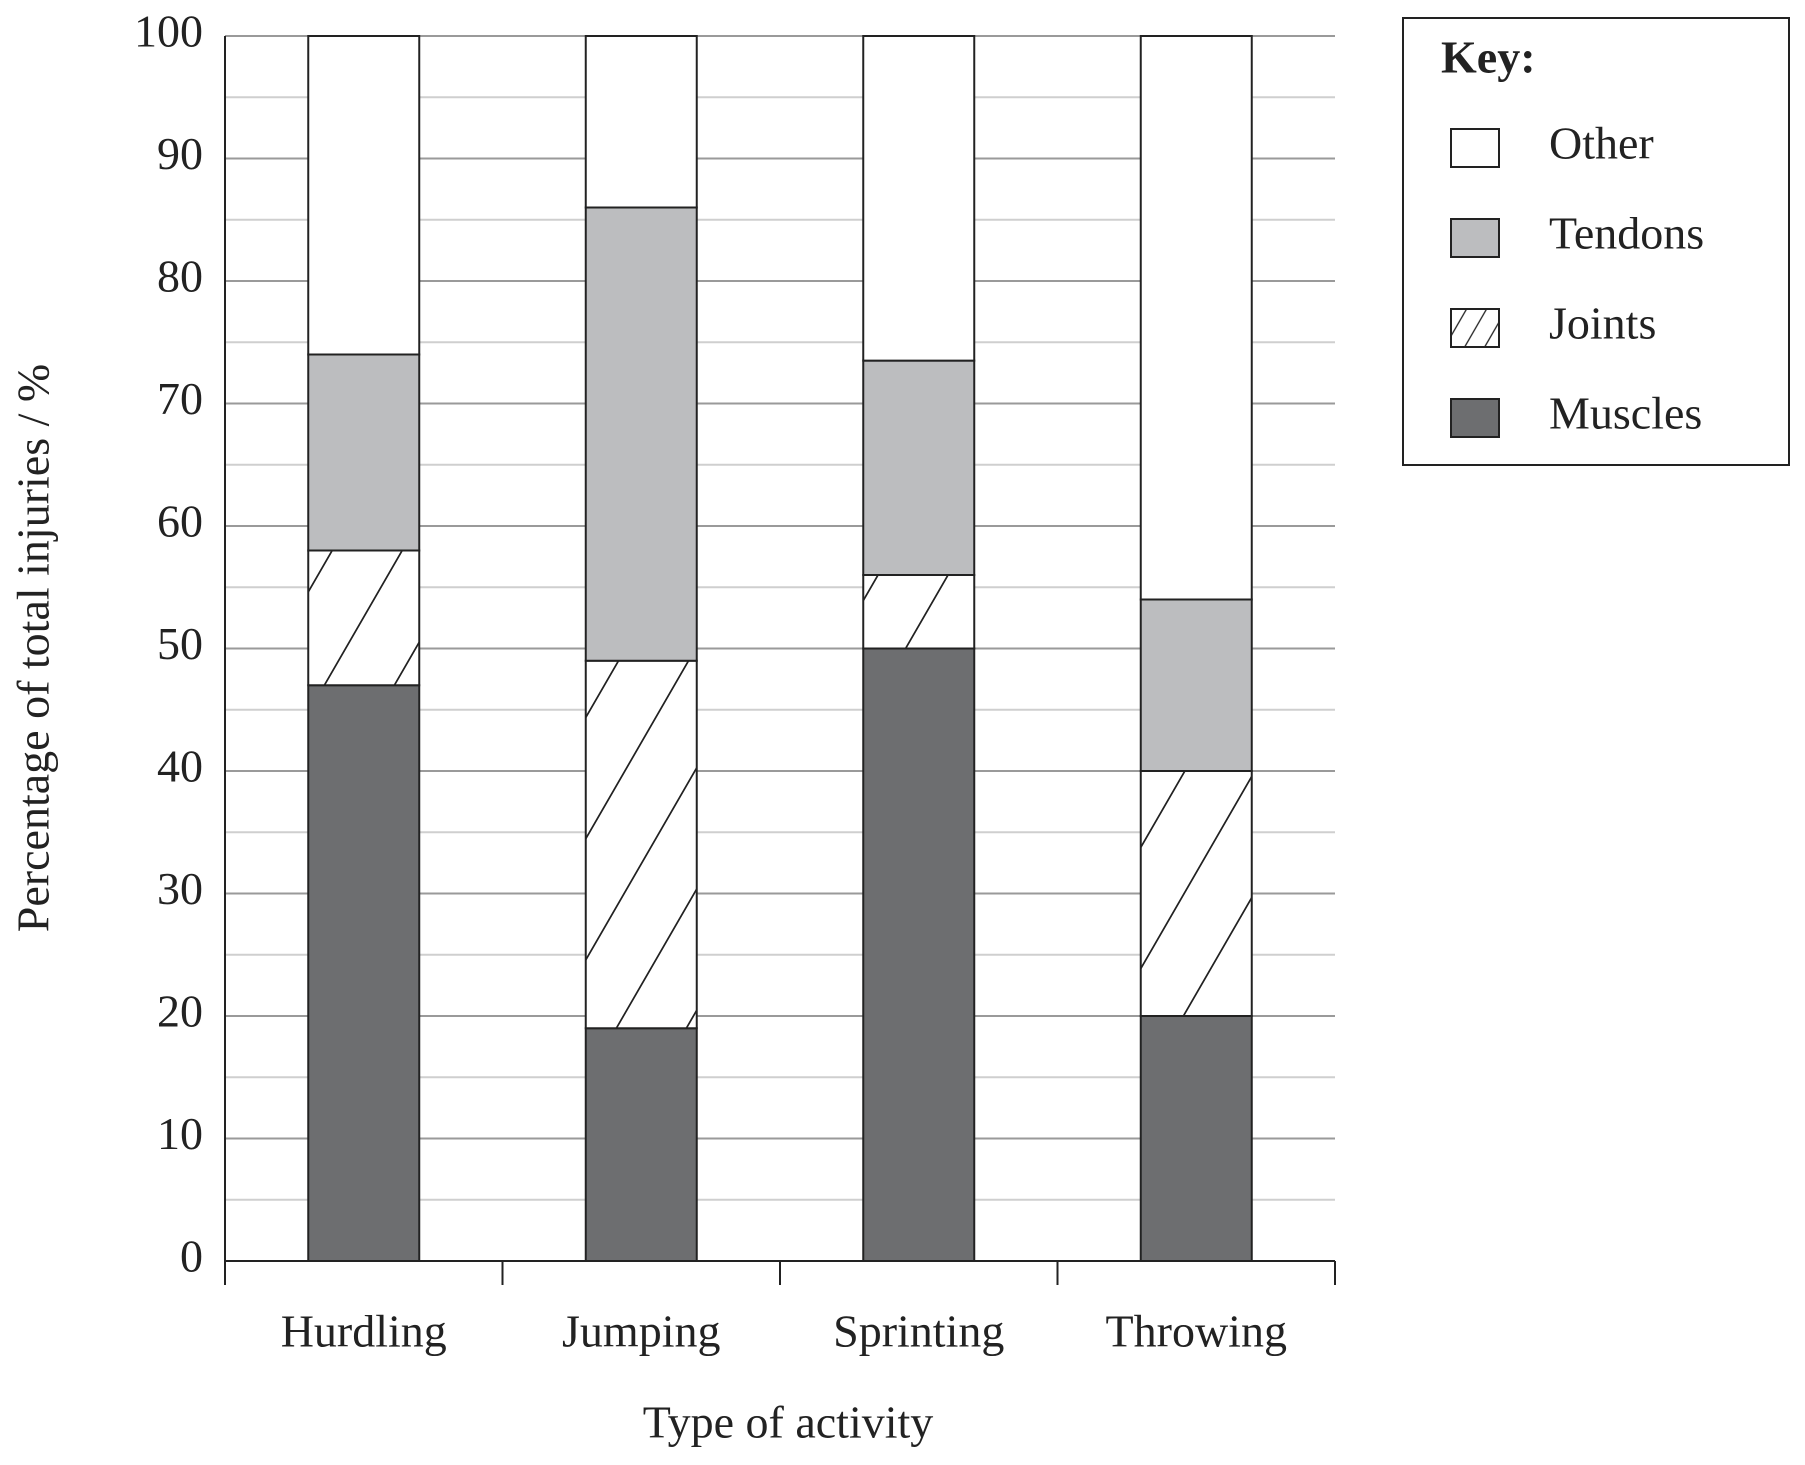  What do you see at coordinates (1626, 233) in the screenshot?
I see `legend-label: Tendons` at bounding box center [1626, 233].